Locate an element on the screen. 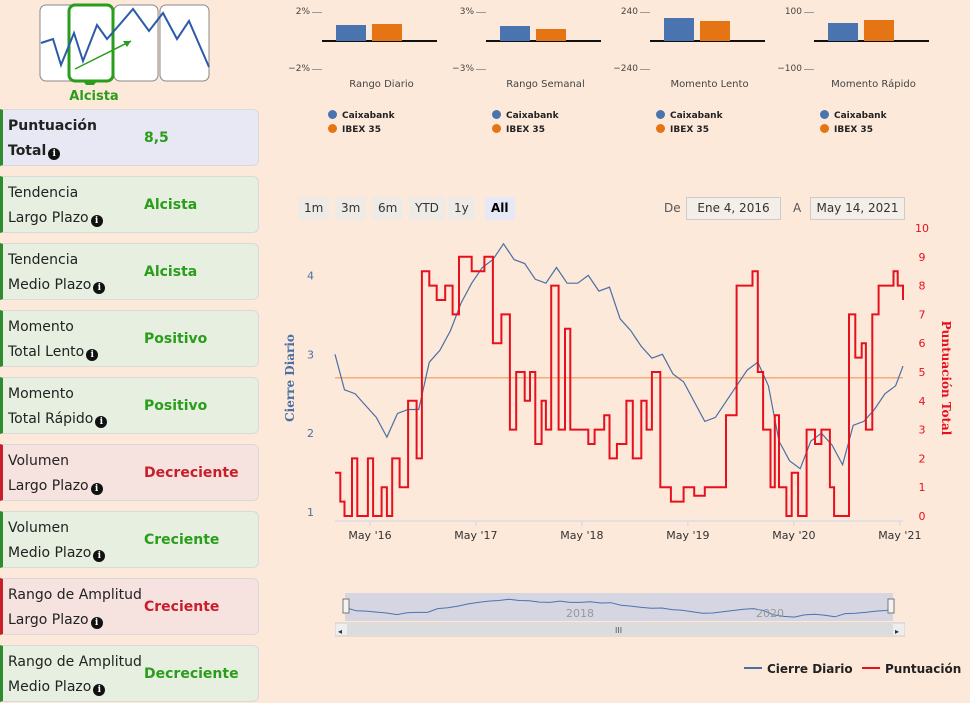 This screenshot has height=703, width=970. range-button: 3m is located at coordinates (351, 208).